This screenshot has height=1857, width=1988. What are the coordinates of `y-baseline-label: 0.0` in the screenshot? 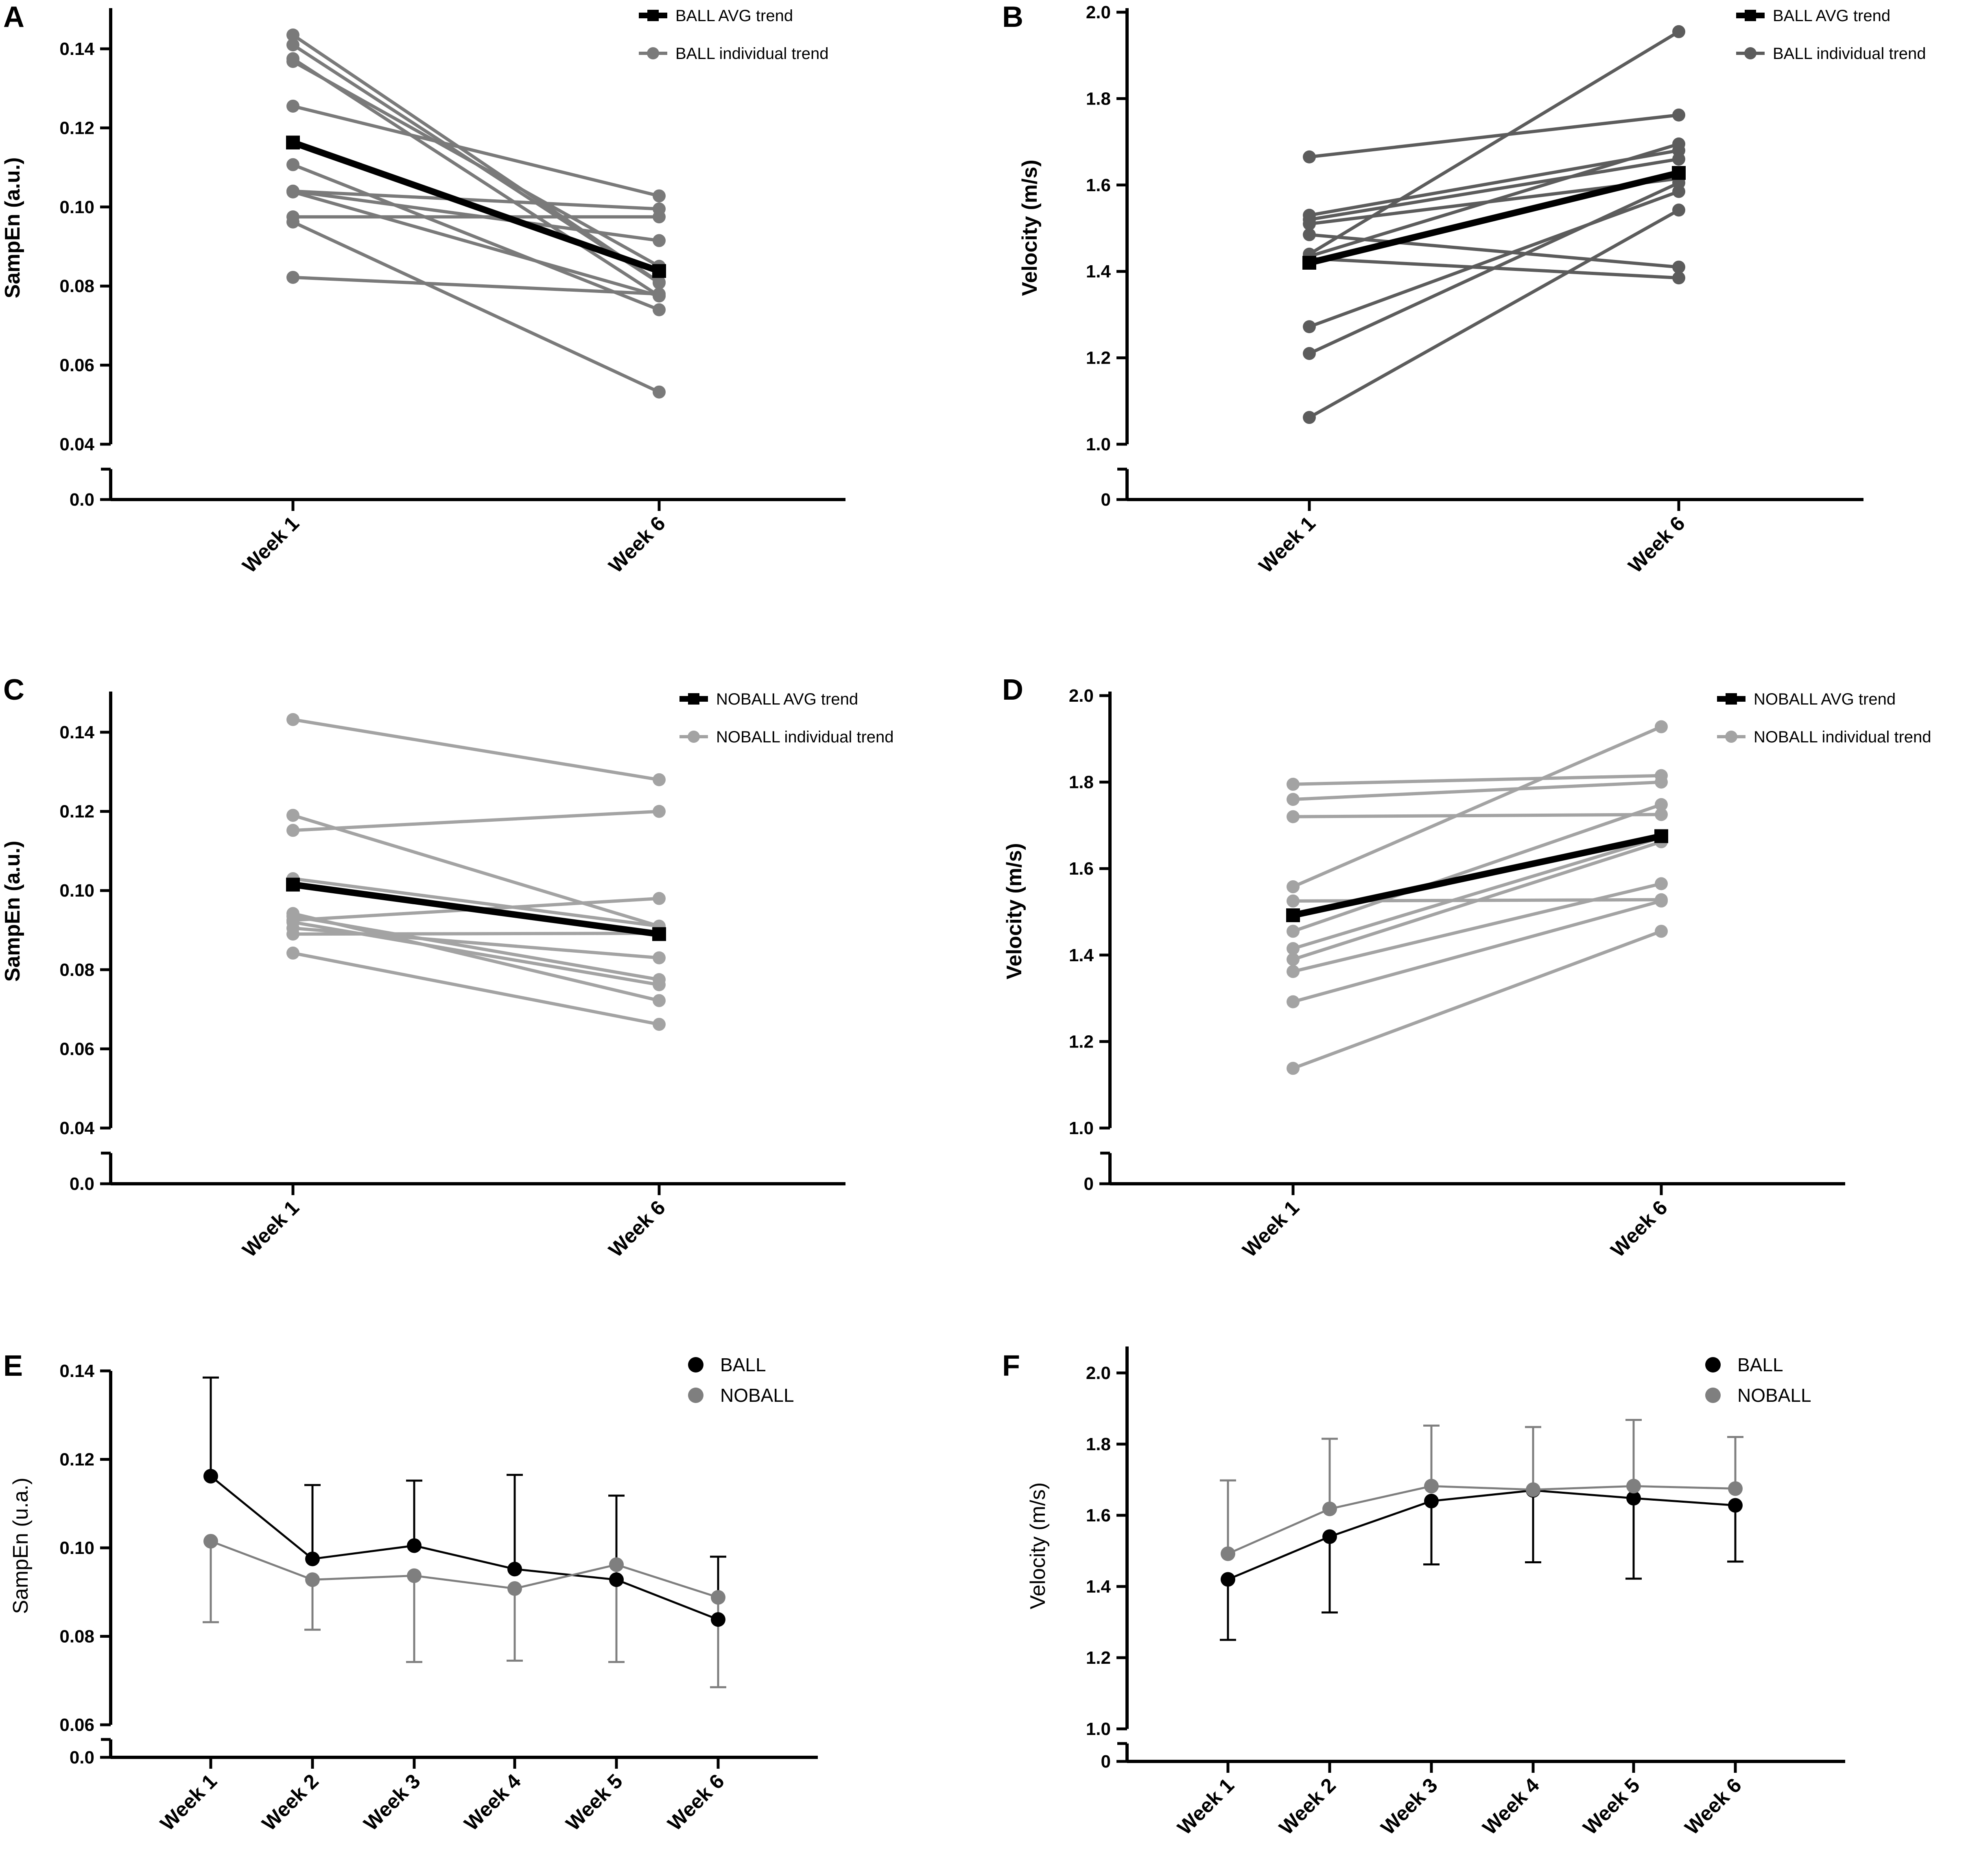 It's located at (82, 1184).